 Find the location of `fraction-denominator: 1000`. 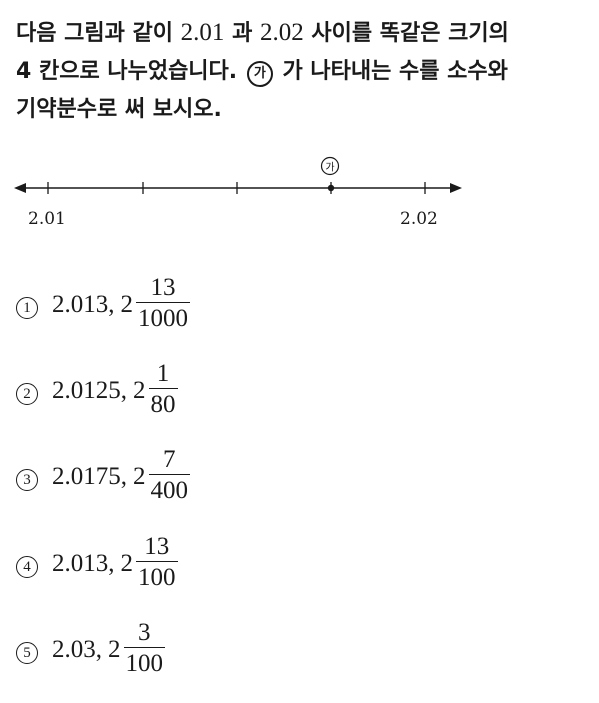

fraction-denominator: 1000 is located at coordinates (163, 317).